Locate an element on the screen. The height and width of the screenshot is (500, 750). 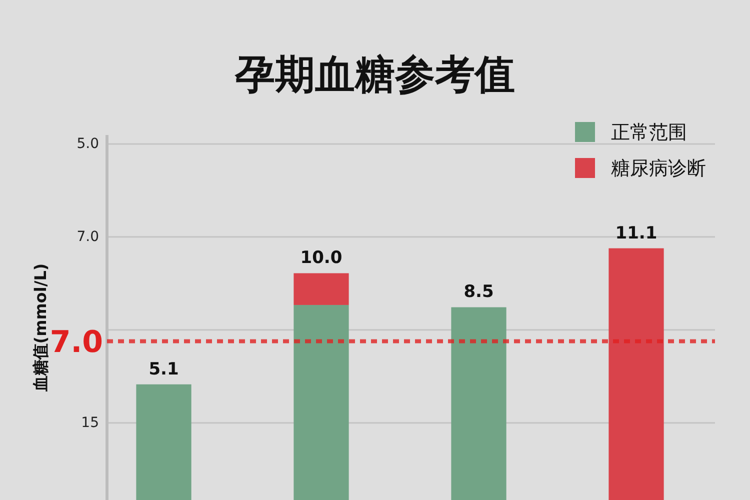
text: 5.0 is located at coordinates (87, 144).